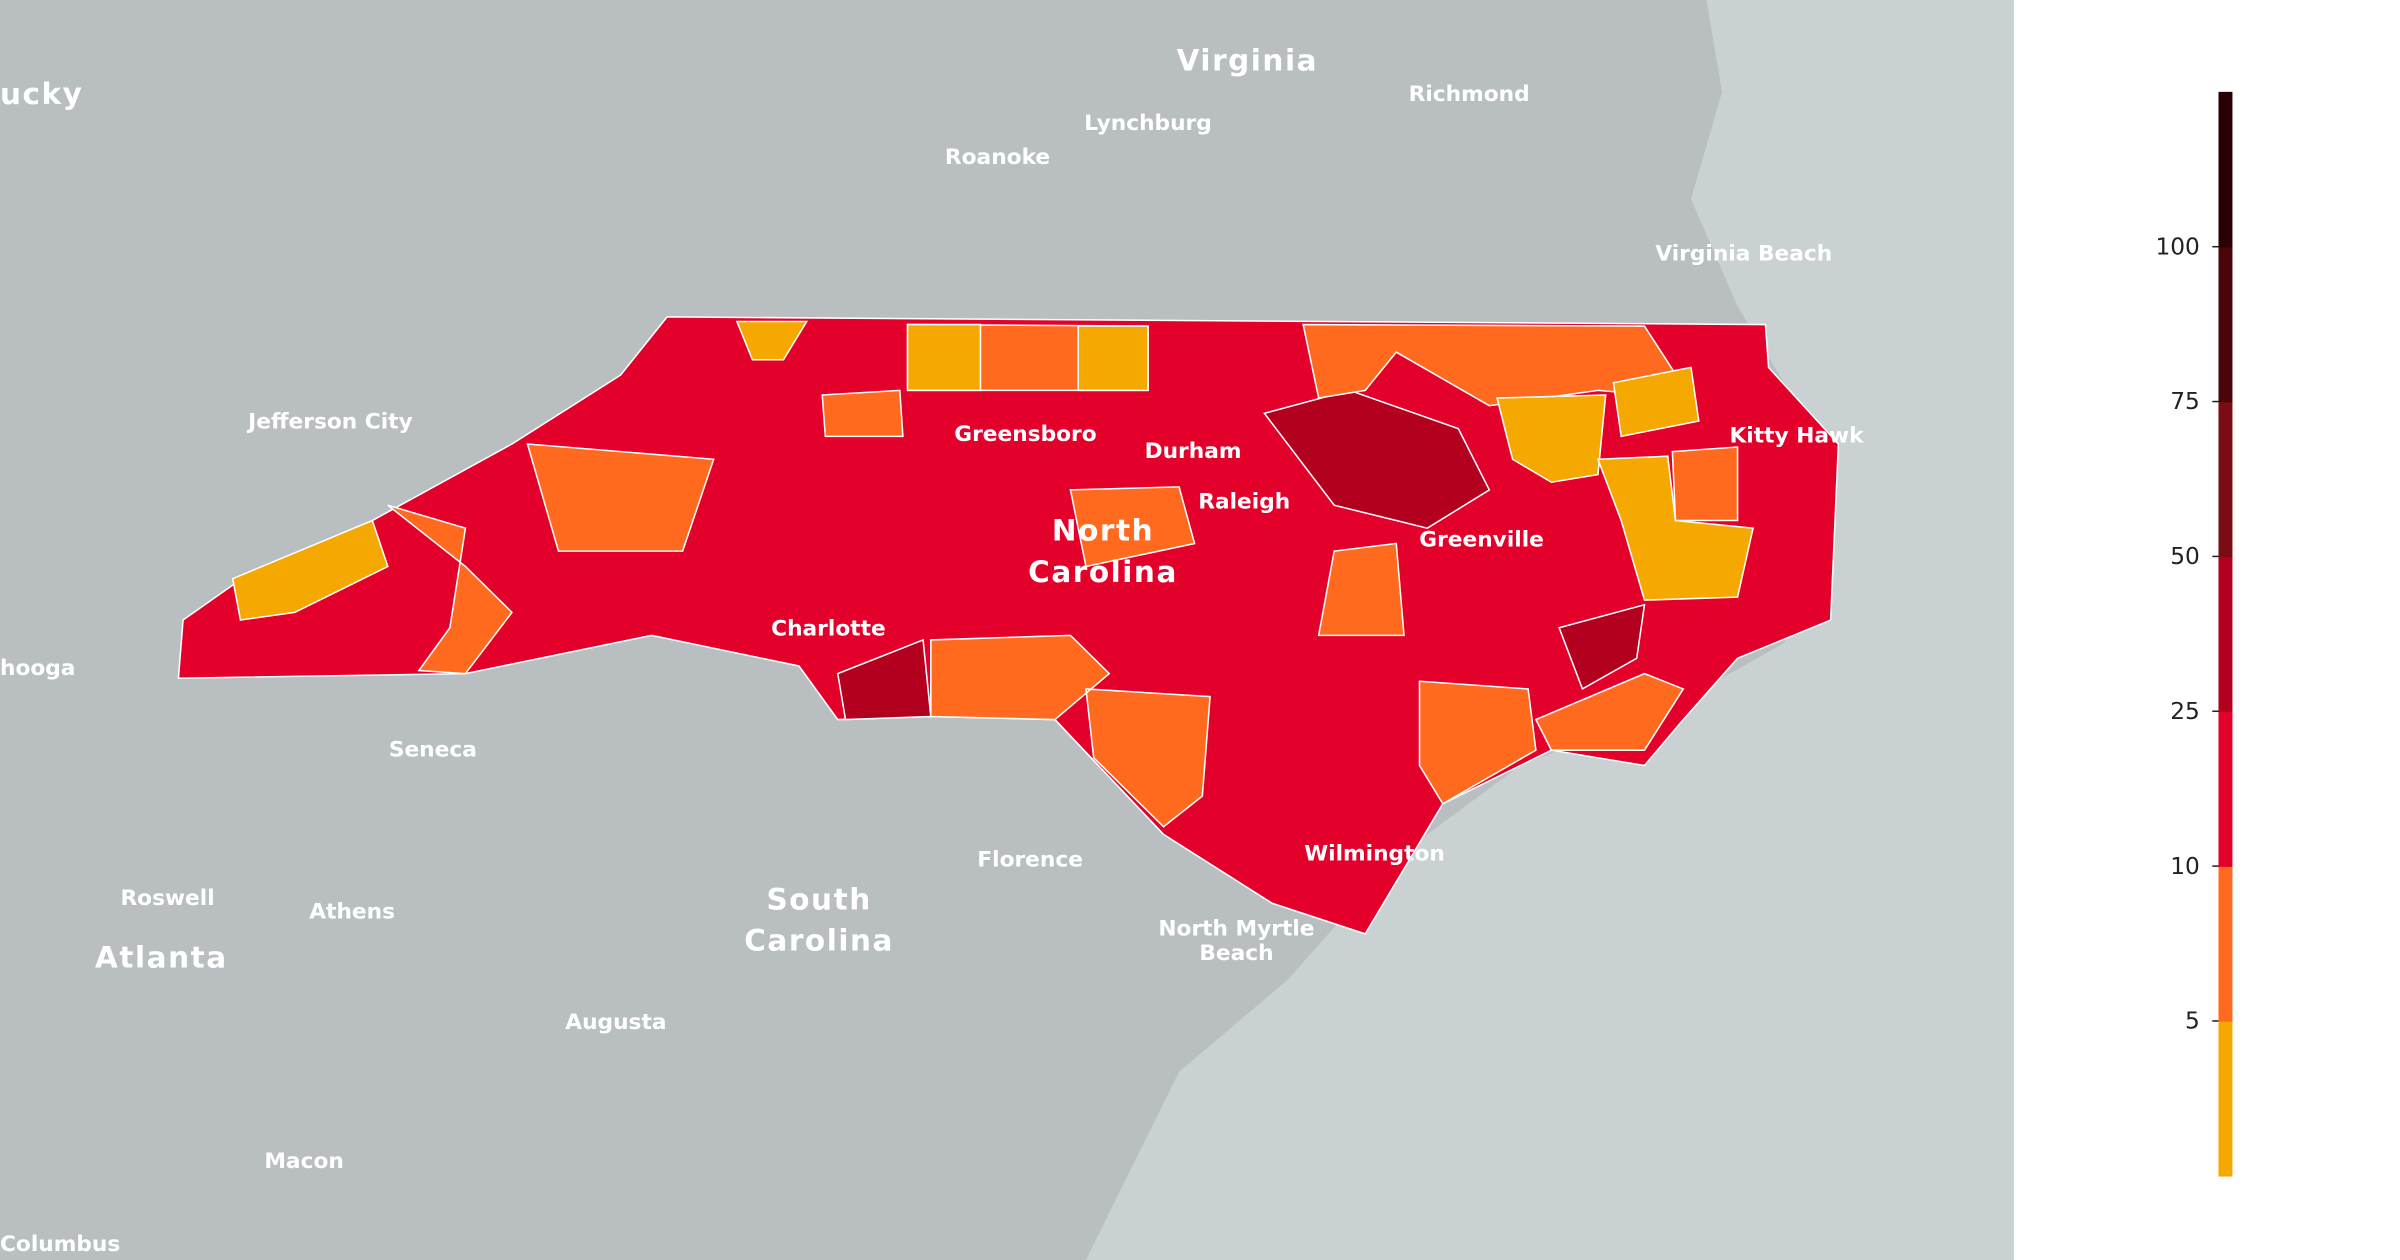 This screenshot has height=1260, width=2400. What do you see at coordinates (1025, 434) in the screenshot?
I see `place-label: Greensboro` at bounding box center [1025, 434].